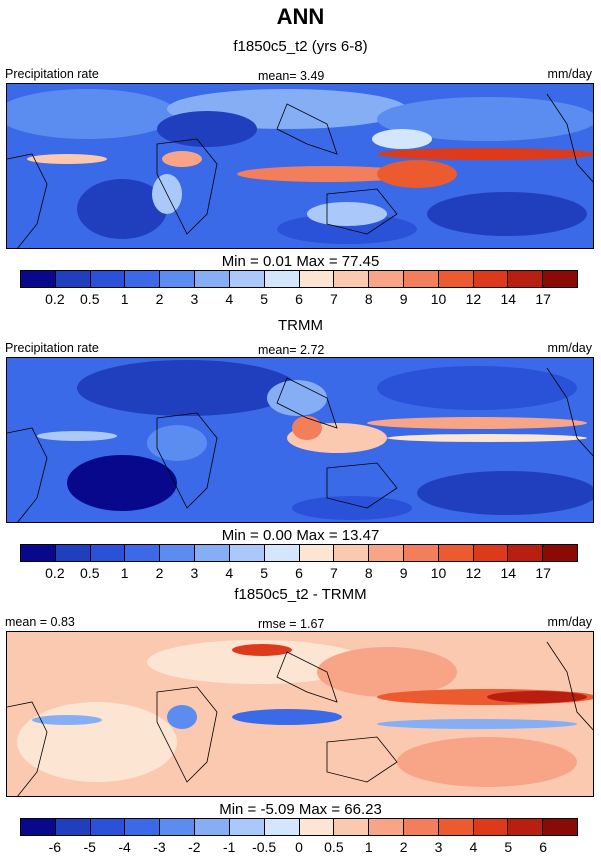 Image resolution: width=601 pixels, height=858 pixels. What do you see at coordinates (291, 624) in the screenshot?
I see `panel-3-rmse-label: rmse = 1.67` at bounding box center [291, 624].